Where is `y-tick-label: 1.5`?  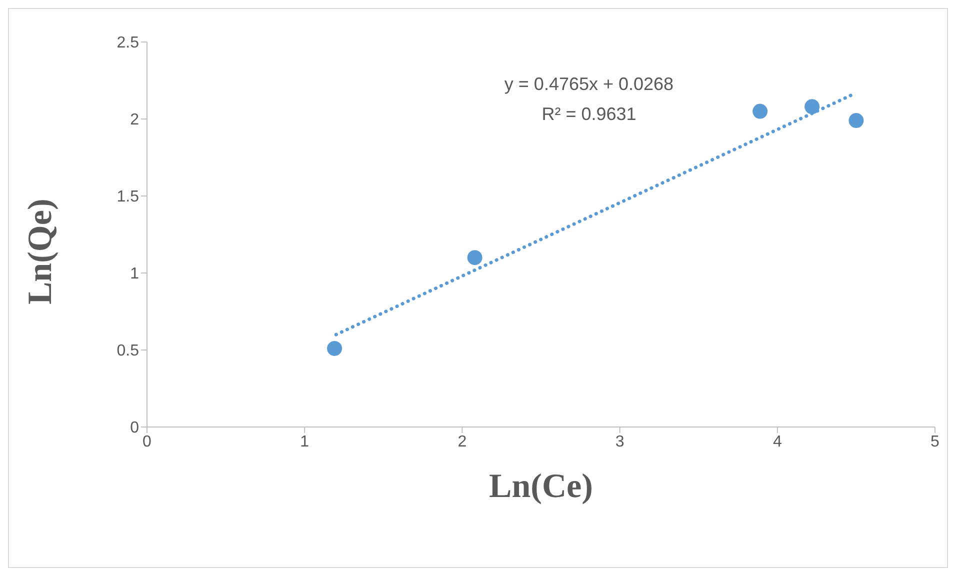
y-tick-label: 1.5 is located at coordinates (128, 197).